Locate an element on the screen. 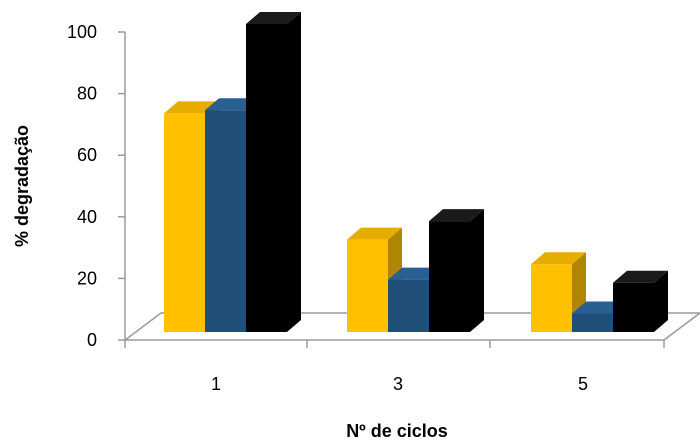  x-ticks: 1 3 5 is located at coordinates (394, 367).